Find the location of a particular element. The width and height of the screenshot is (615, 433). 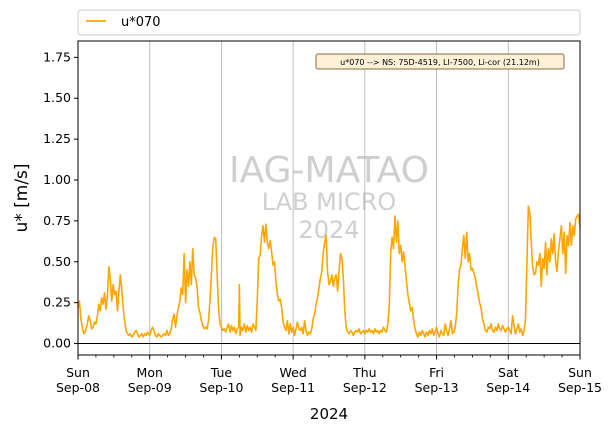

x-tick-day-1: Mon is located at coordinates (150, 372).